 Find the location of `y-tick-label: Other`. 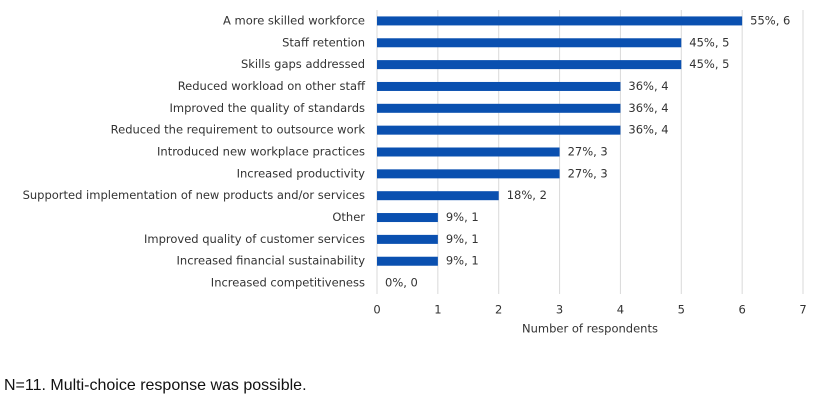

y-tick-label: Other is located at coordinates (348, 217).